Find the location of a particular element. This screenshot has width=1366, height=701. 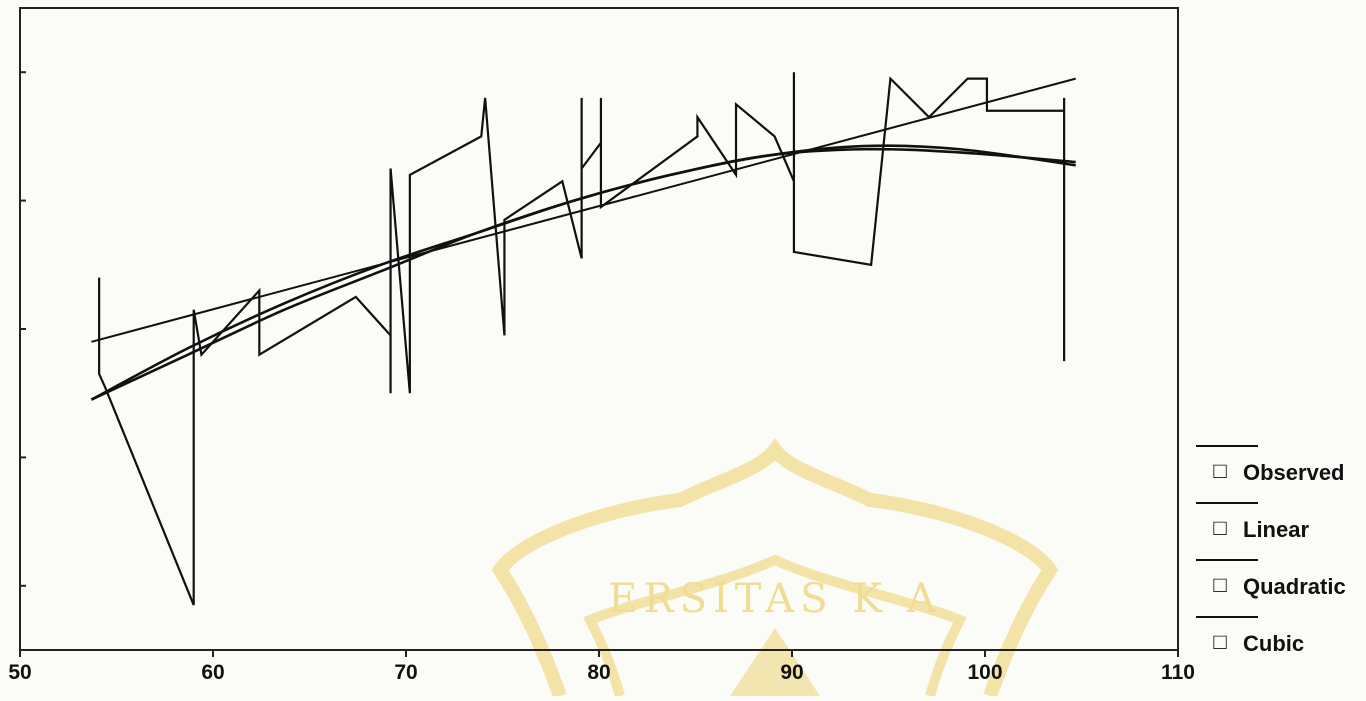

x-tick-label-6: 110 is located at coordinates (1178, 672).